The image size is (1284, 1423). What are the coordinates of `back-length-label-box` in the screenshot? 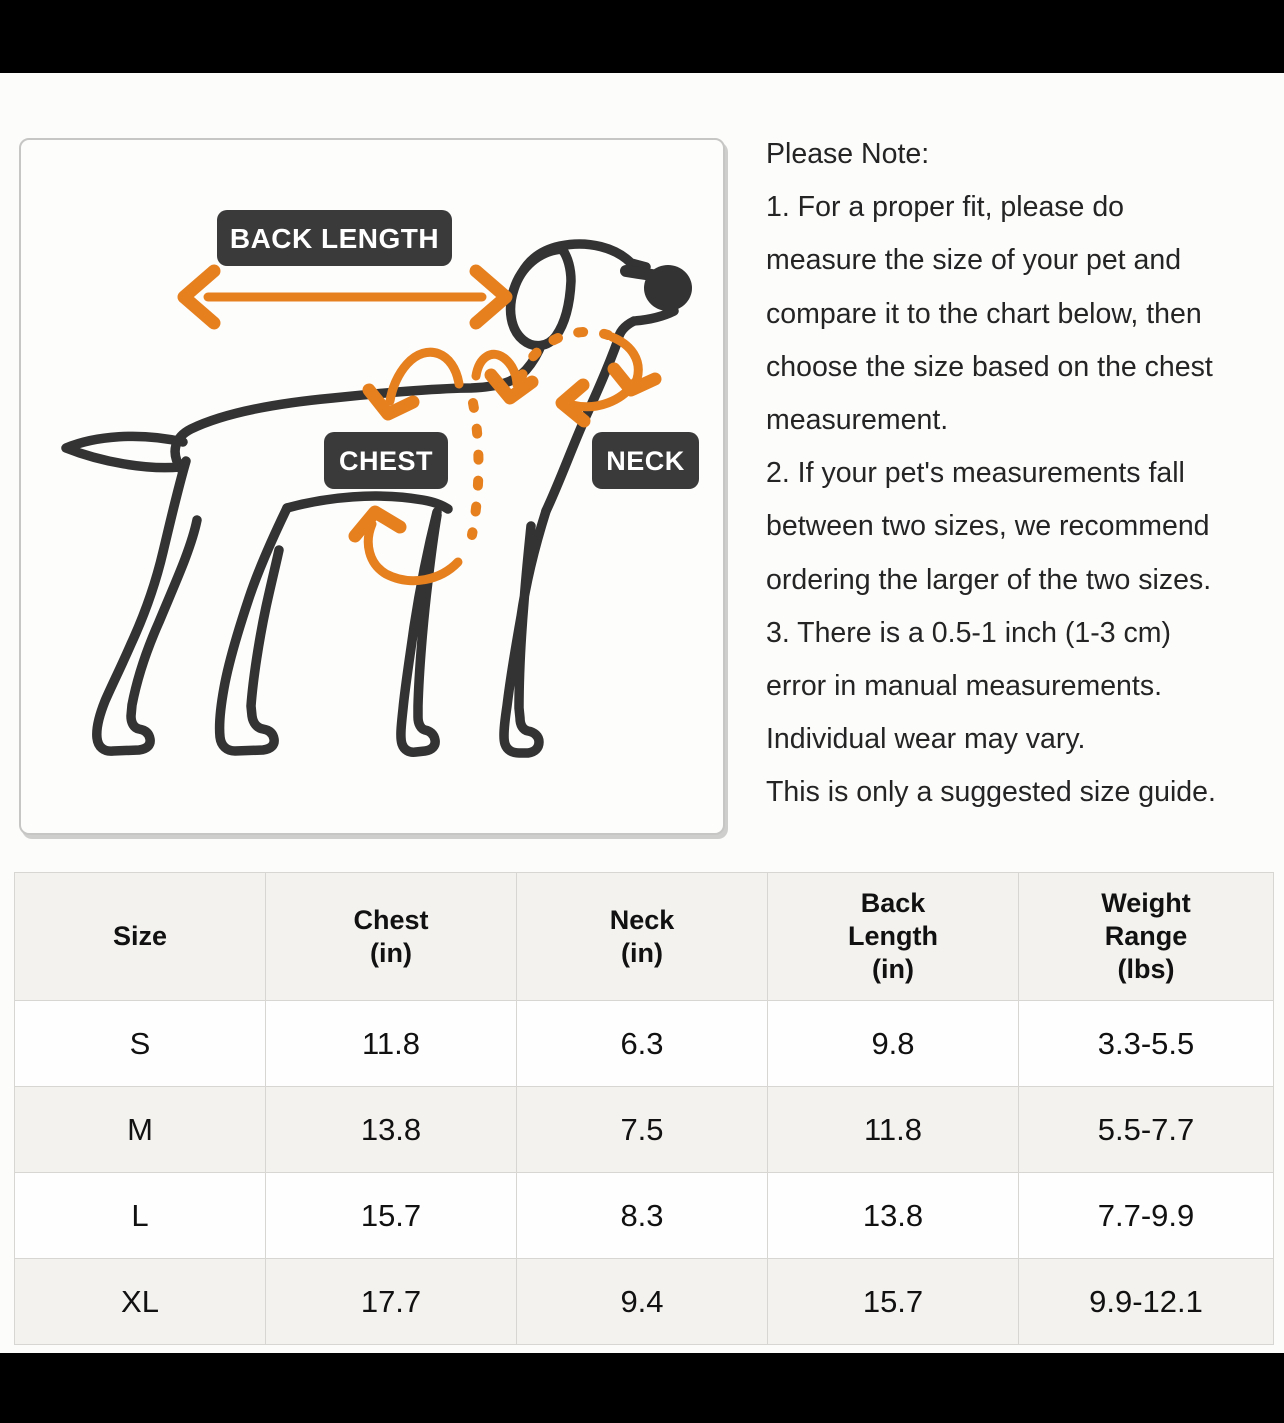 It's located at (334, 238).